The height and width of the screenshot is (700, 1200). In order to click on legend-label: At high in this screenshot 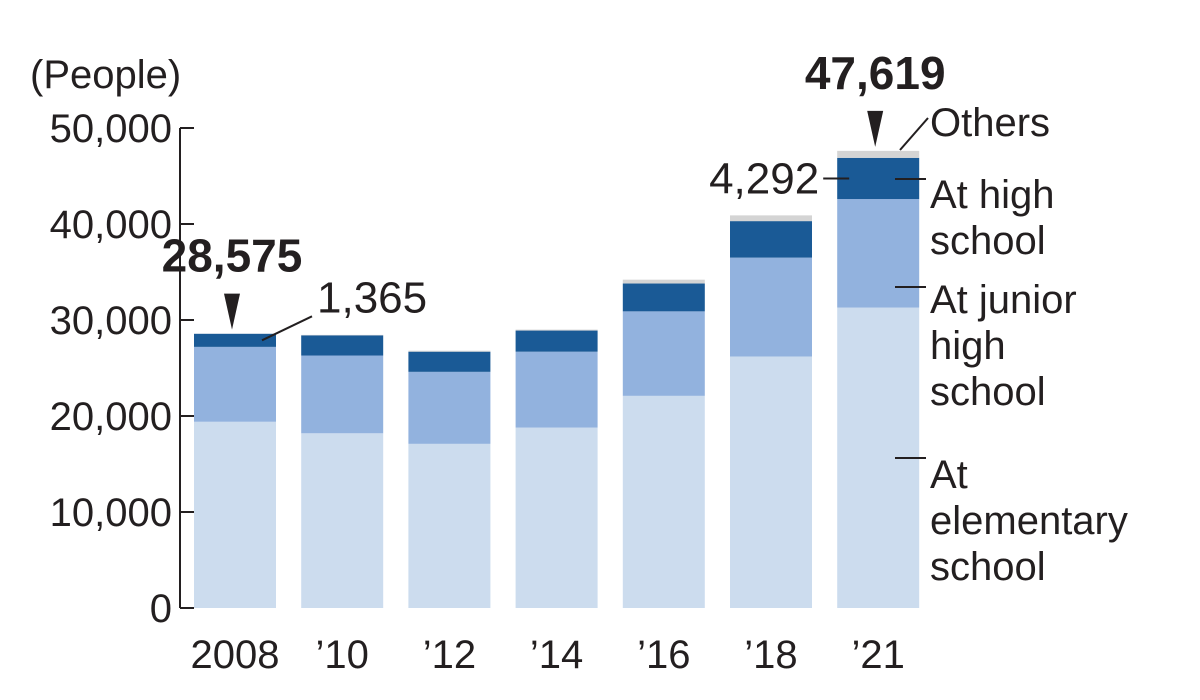, I will do `click(992, 195)`.